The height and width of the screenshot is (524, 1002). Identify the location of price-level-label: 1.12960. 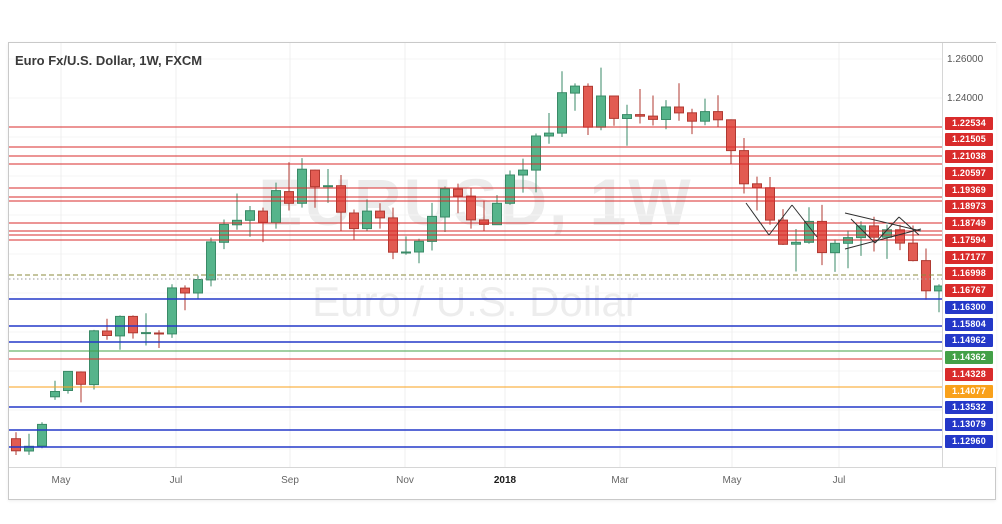
(969, 441).